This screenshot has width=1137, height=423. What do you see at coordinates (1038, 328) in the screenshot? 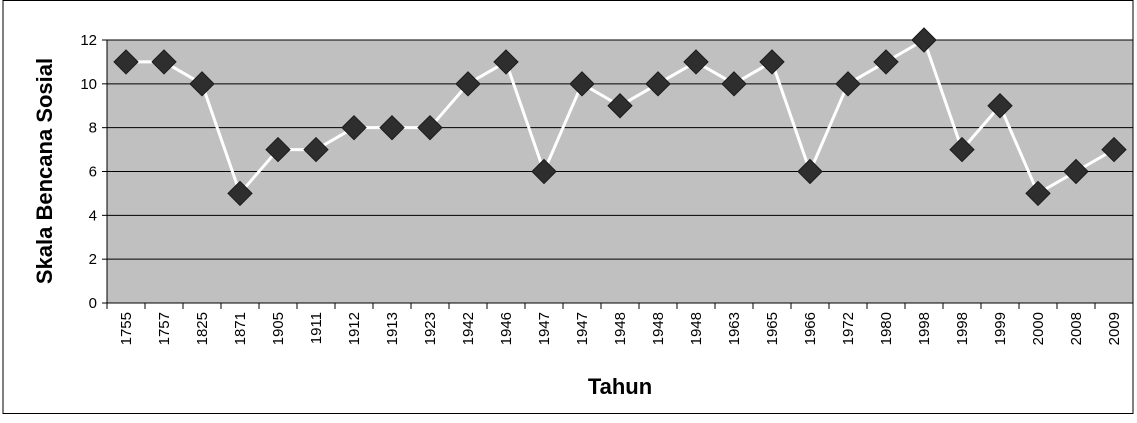
I see `x-tick-label: 2000` at bounding box center [1038, 328].